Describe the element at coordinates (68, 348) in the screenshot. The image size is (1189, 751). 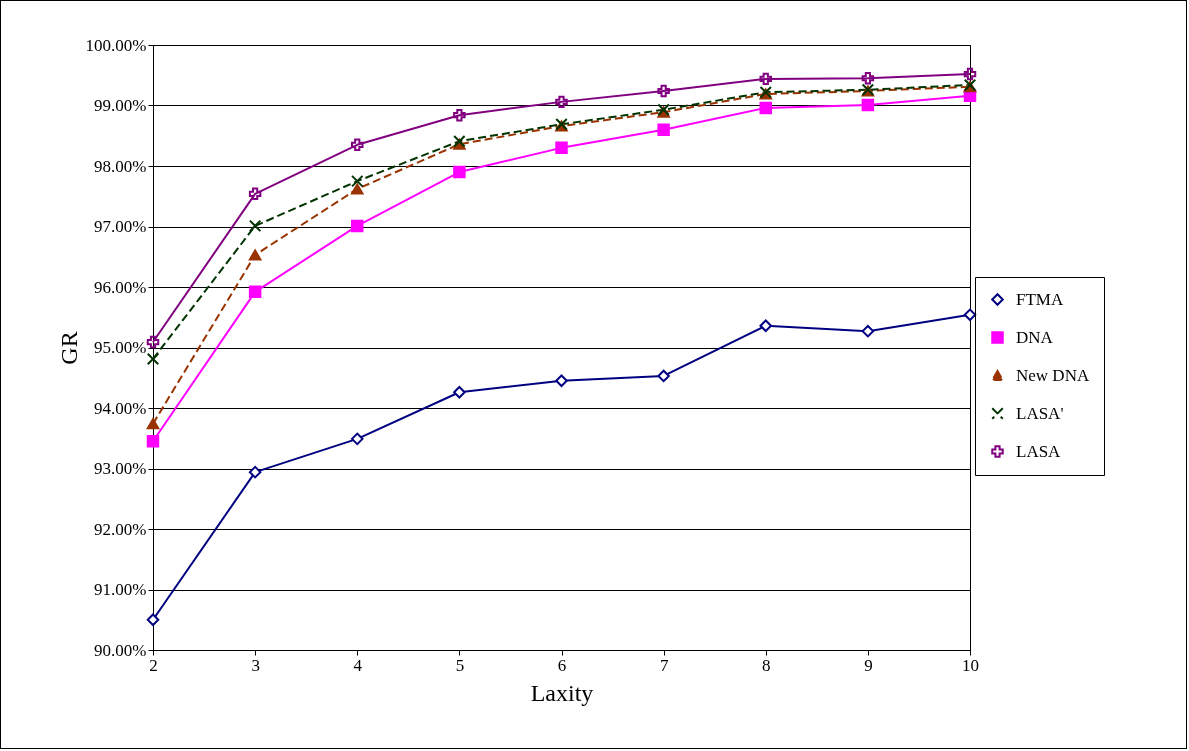
I see `y-axis-title: GR` at that location.